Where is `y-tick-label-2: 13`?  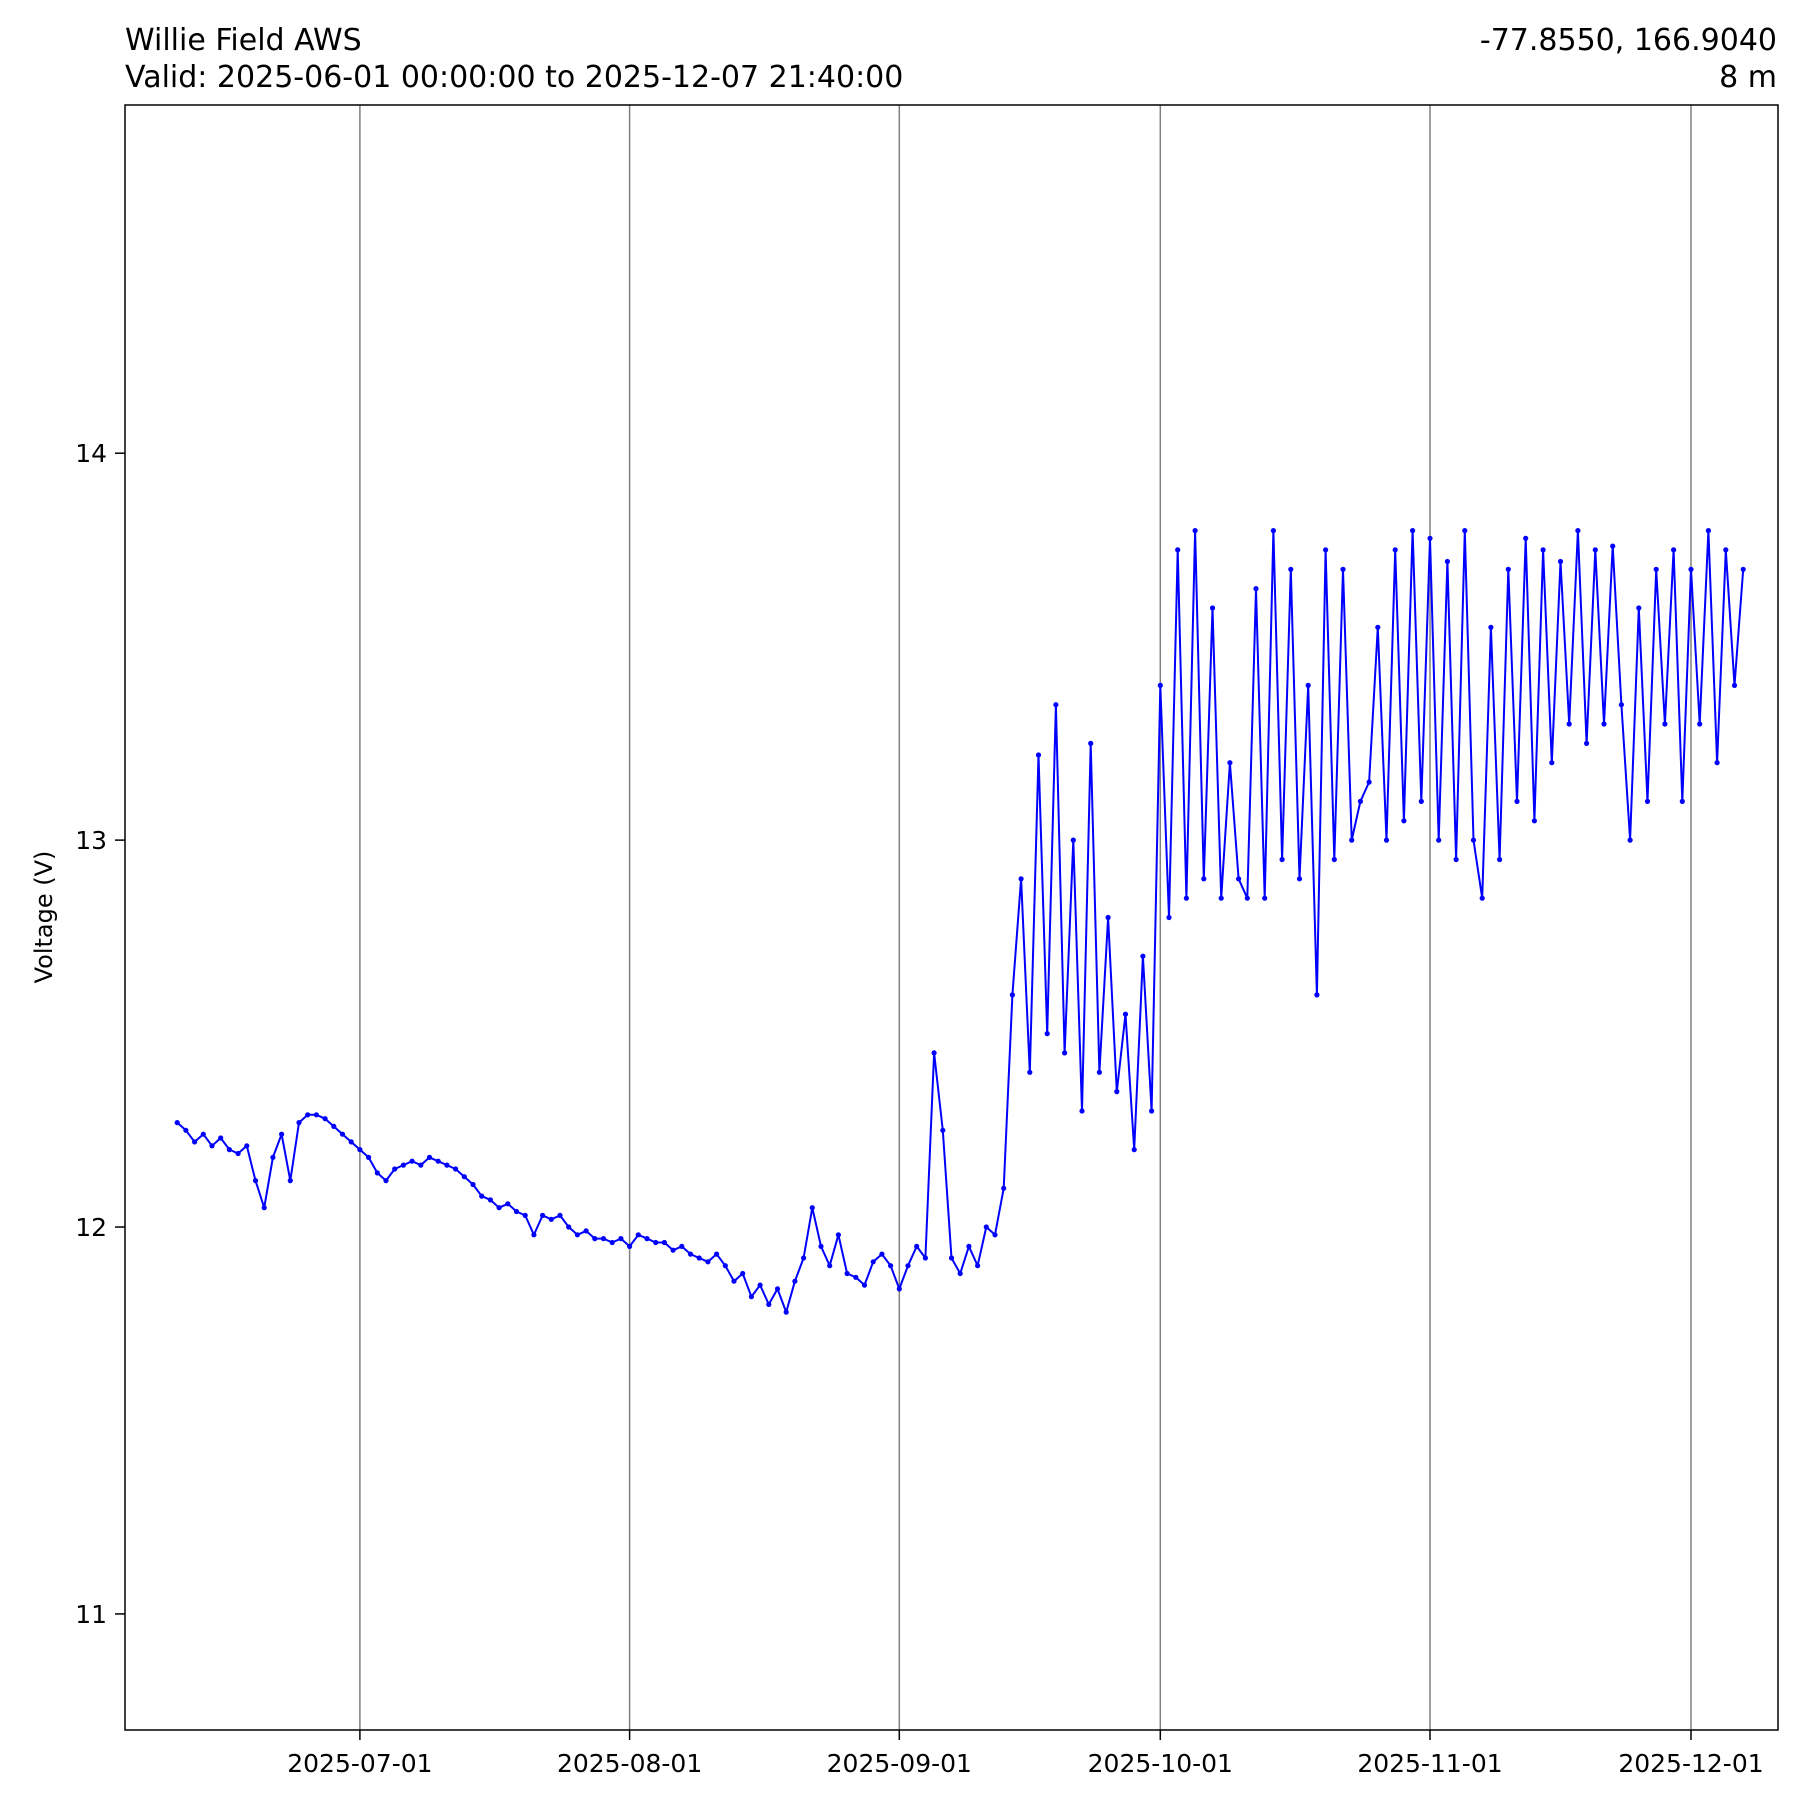 y-tick-label-2: 13 is located at coordinates (91, 840).